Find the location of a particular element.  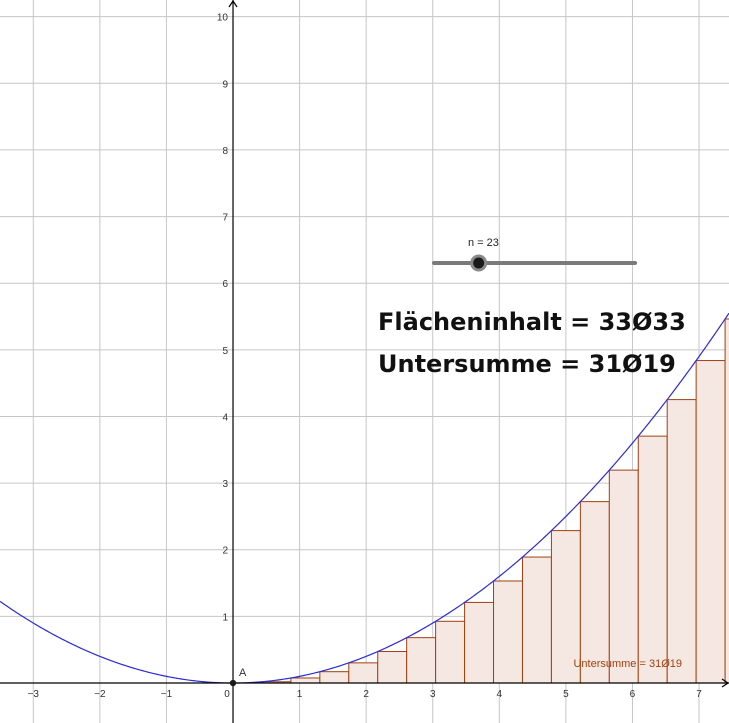

x-tick-label: 0 is located at coordinates (227, 694).